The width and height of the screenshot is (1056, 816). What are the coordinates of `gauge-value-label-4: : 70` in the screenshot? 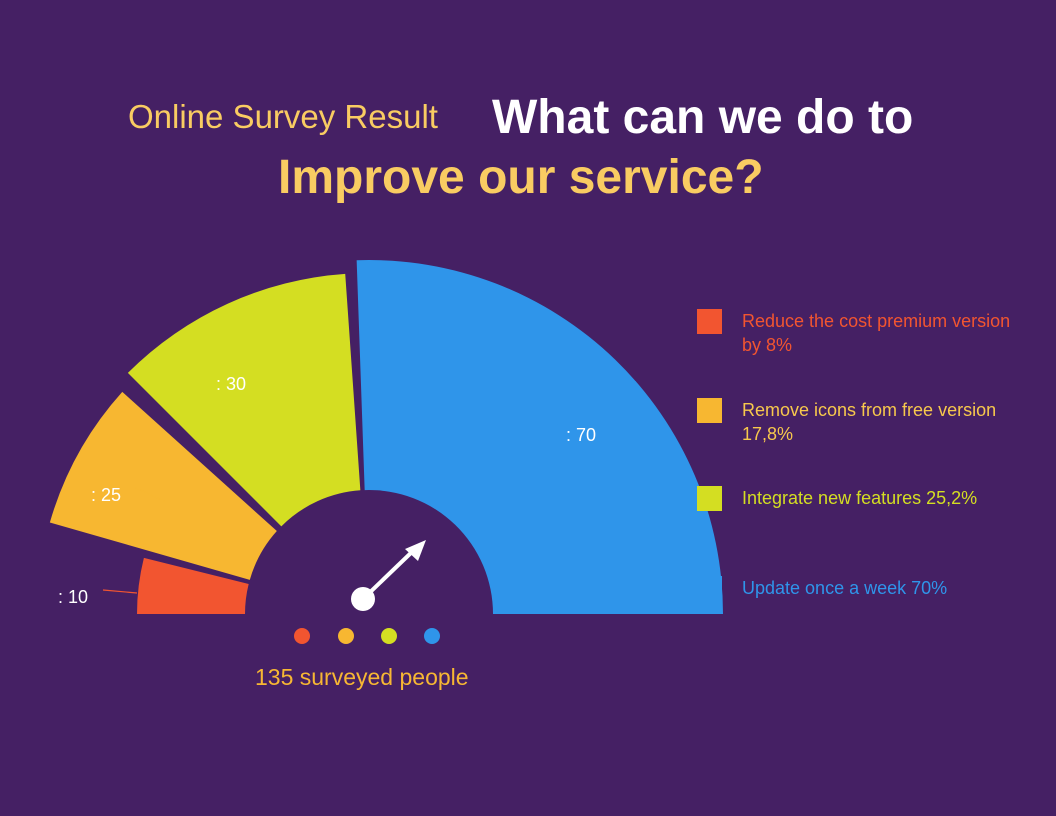 It's located at (581, 435).